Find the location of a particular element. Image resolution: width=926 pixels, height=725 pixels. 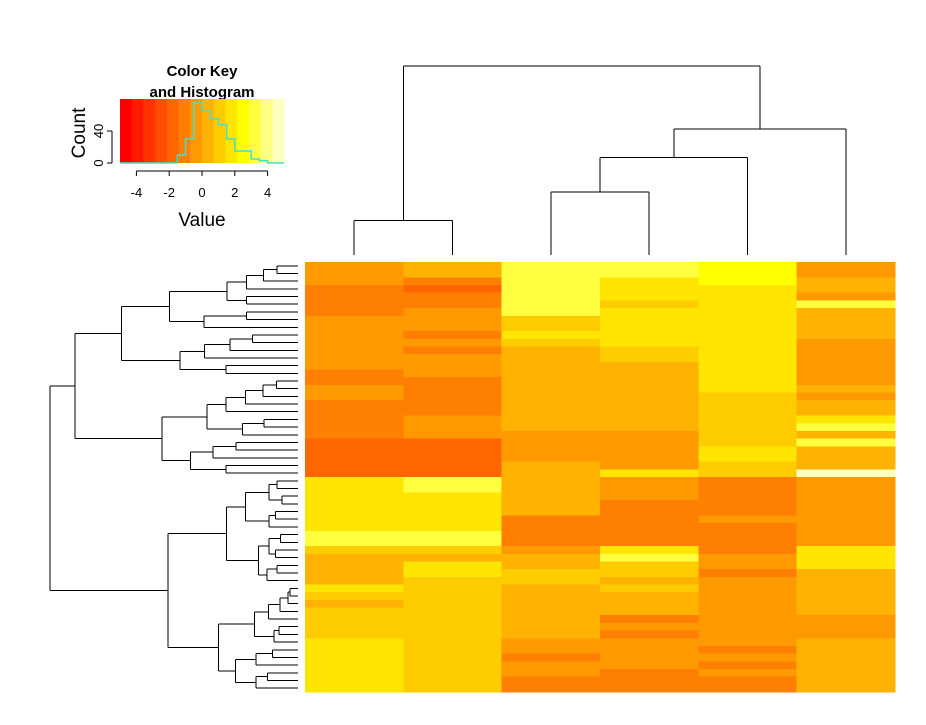

color-key-x-tick-label: -2 is located at coordinates (169, 192).